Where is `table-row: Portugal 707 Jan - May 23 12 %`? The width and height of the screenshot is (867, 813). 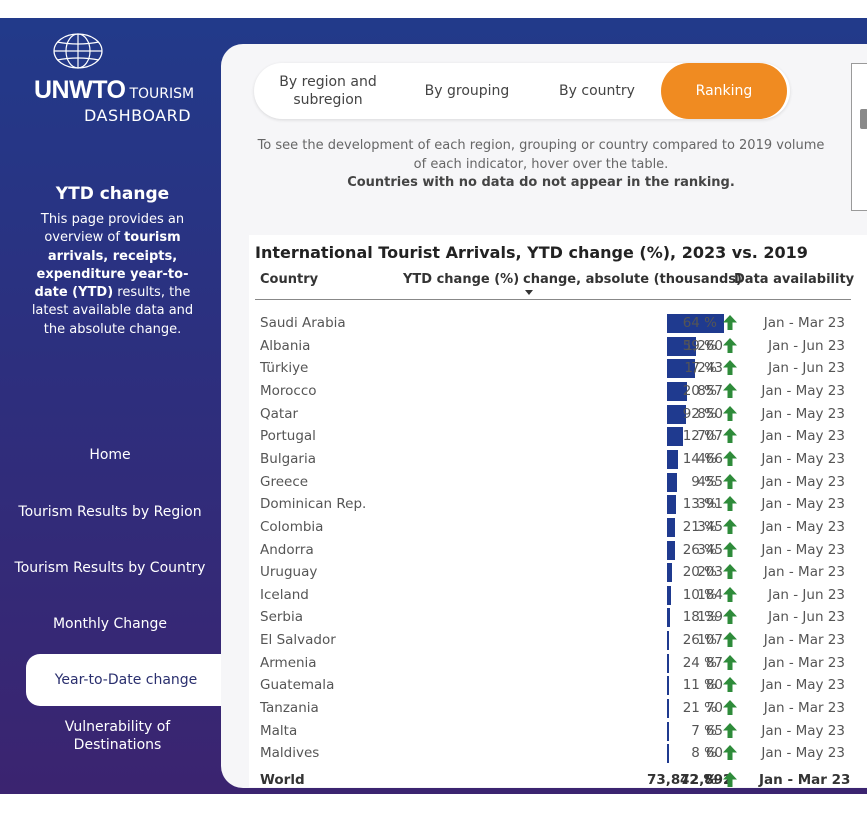
table-row: Portugal 707 Jan - May 23 12 % is located at coordinates (558, 436).